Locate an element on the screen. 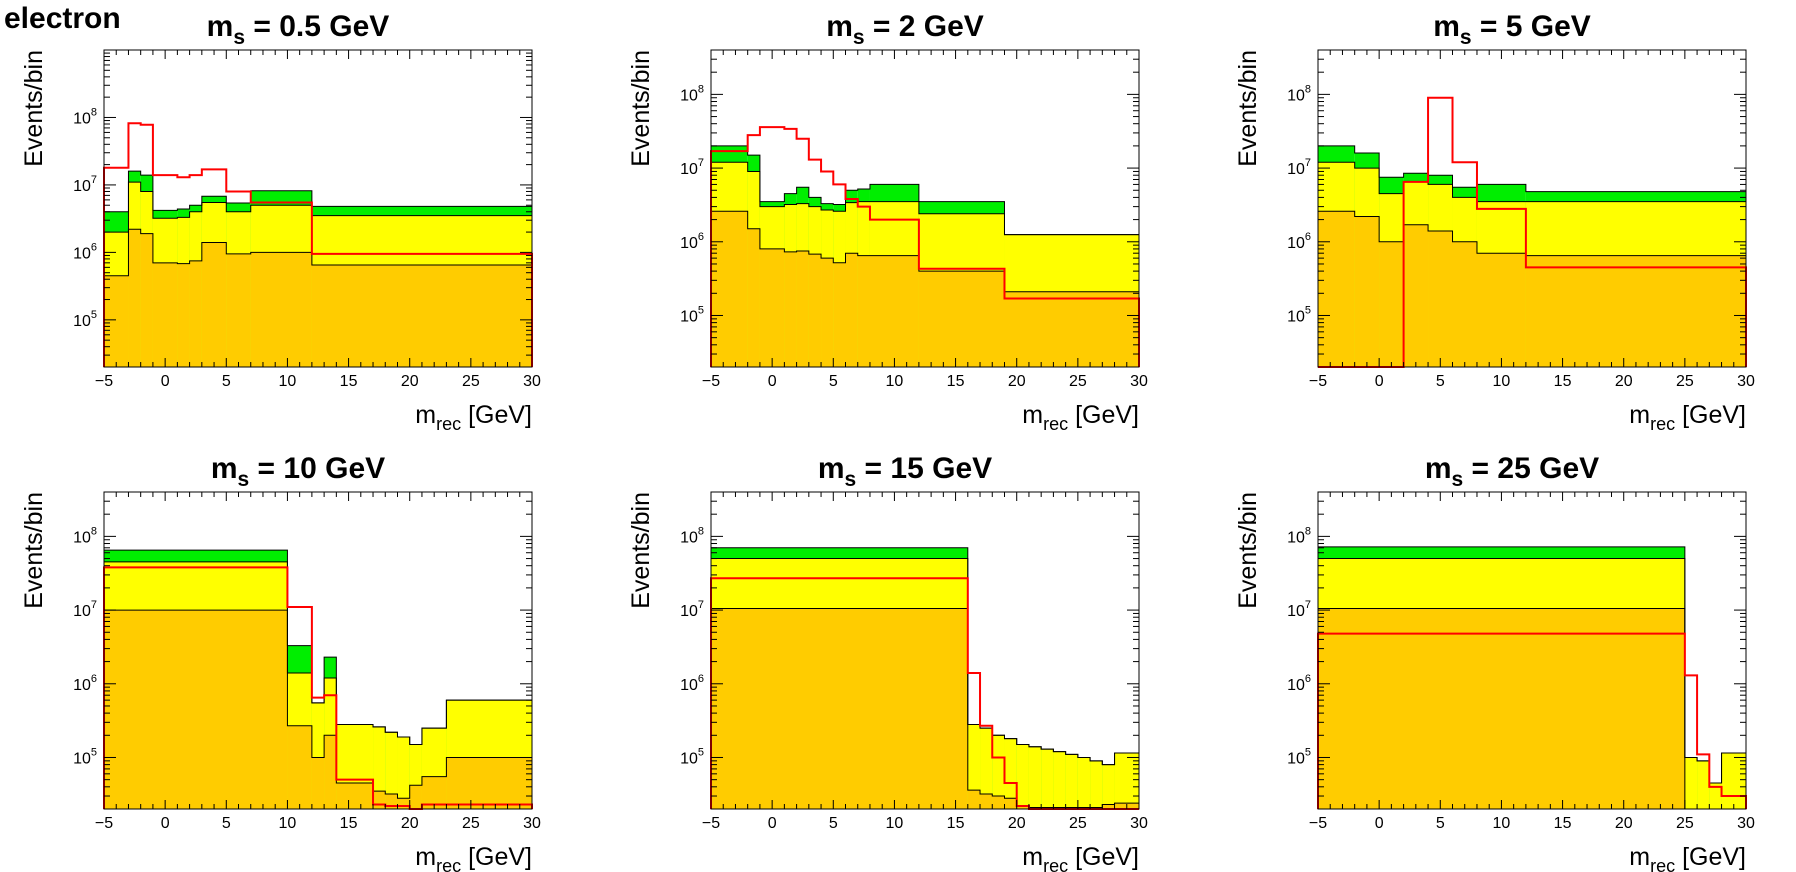 The image size is (1796, 872). panel-title: ms = 0.5 GeV is located at coordinates (298, 29).